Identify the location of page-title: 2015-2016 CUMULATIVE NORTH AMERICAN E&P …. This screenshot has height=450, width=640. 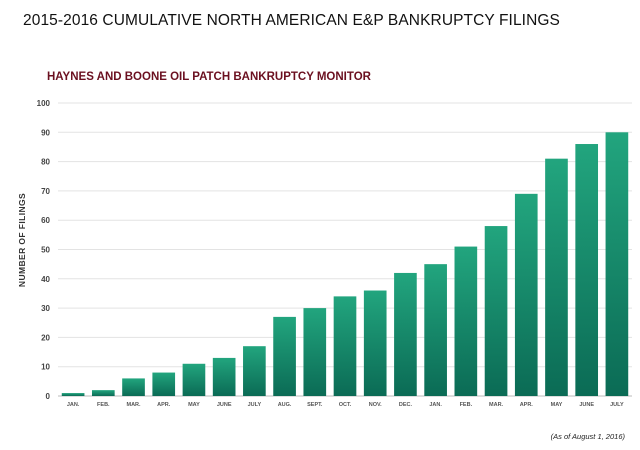
(291, 20).